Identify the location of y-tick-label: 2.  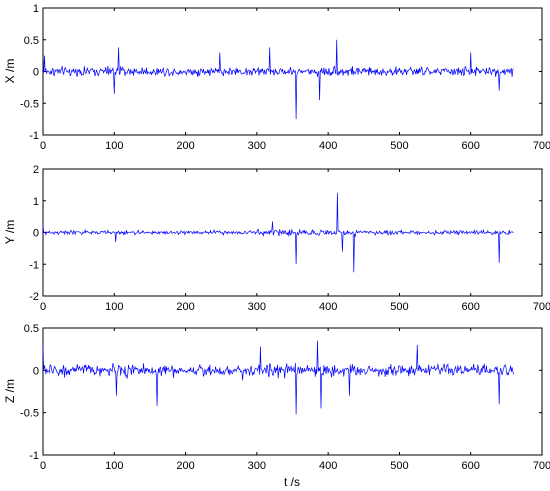
(36, 170).